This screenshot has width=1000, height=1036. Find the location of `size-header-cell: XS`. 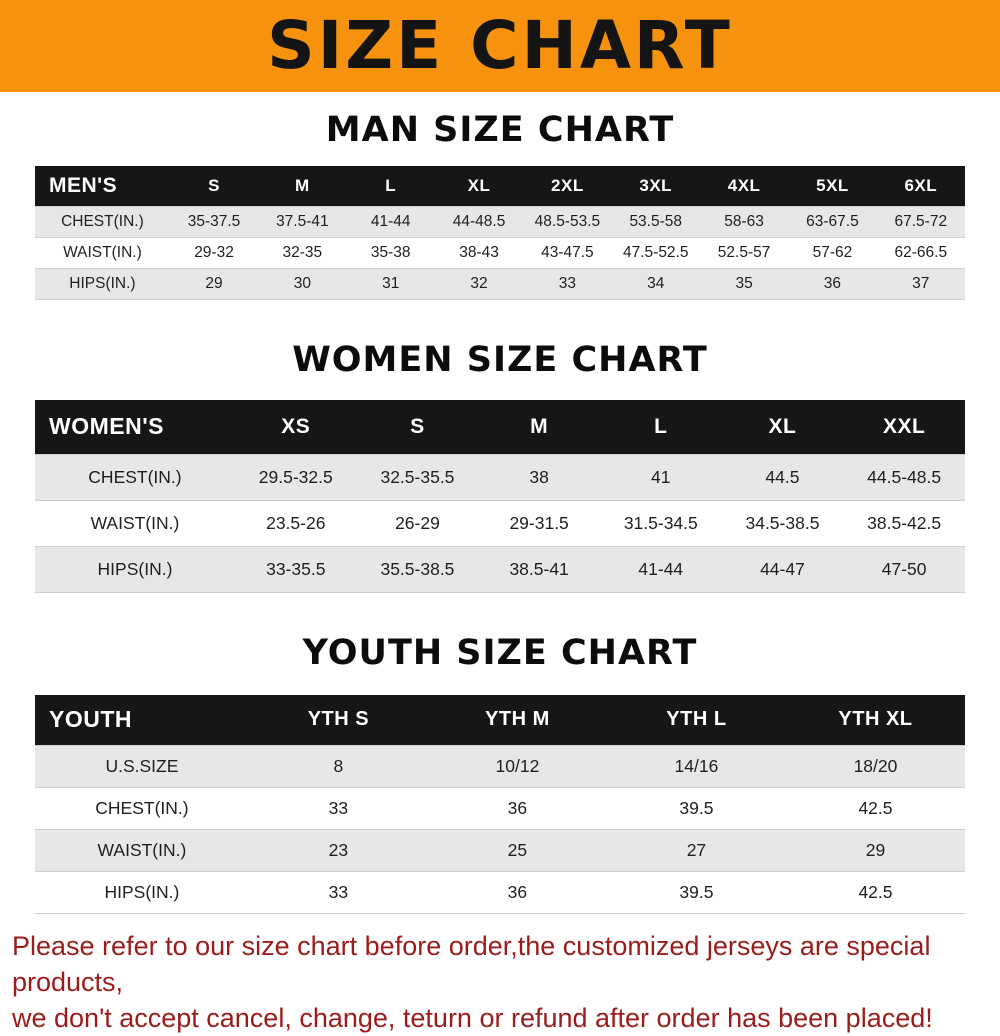

size-header-cell: XS is located at coordinates (295, 427).